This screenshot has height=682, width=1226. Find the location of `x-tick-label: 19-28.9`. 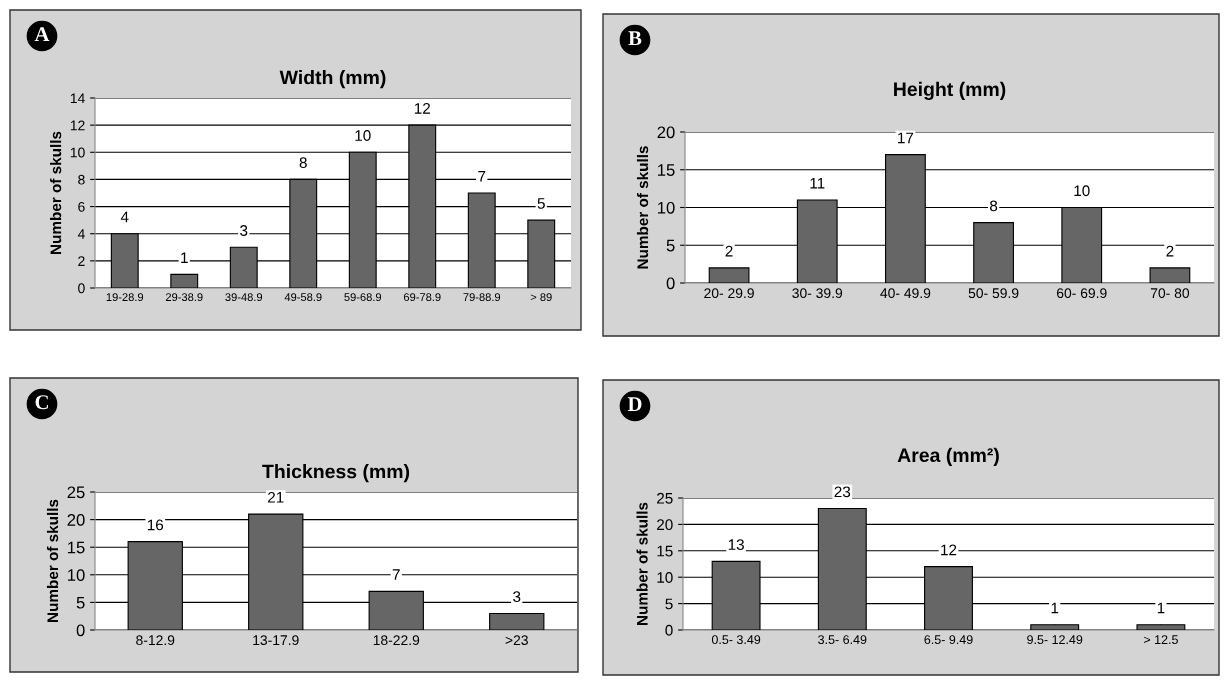

x-tick-label: 19-28.9 is located at coordinates (125, 297).